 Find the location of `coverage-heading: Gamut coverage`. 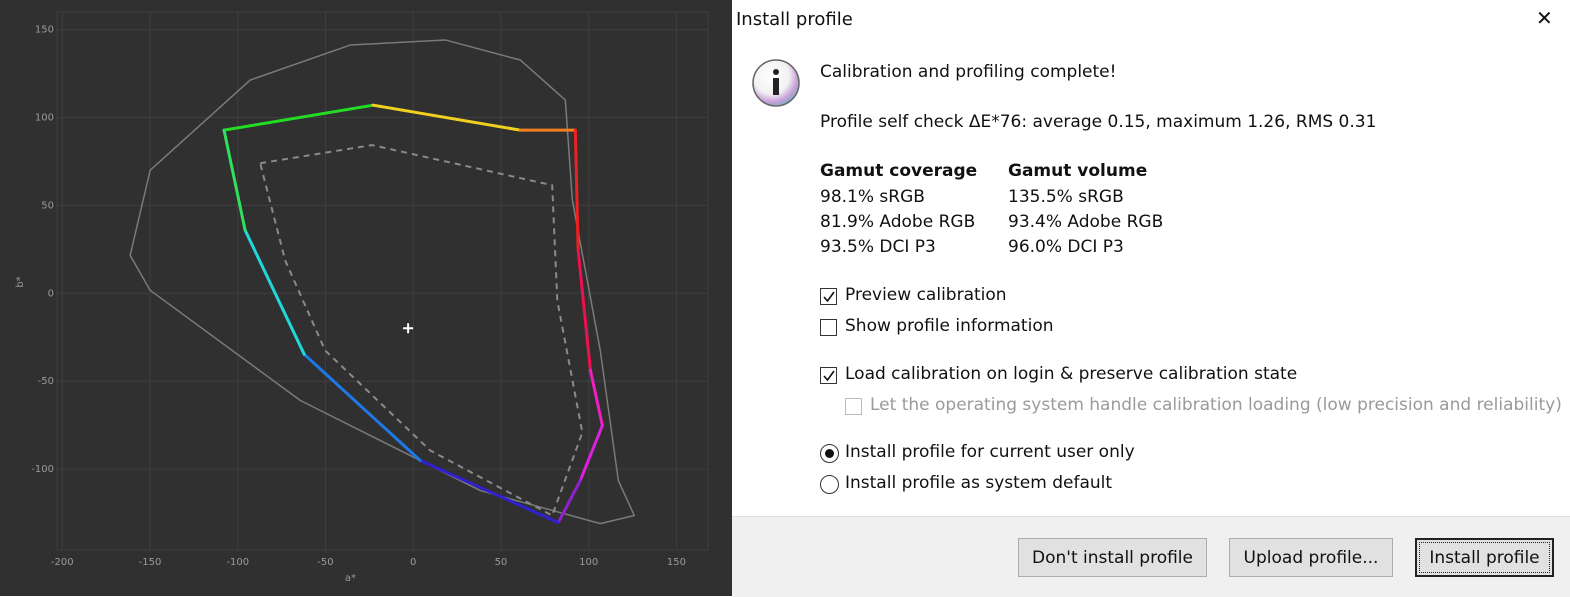

coverage-heading: Gamut coverage is located at coordinates (899, 171).